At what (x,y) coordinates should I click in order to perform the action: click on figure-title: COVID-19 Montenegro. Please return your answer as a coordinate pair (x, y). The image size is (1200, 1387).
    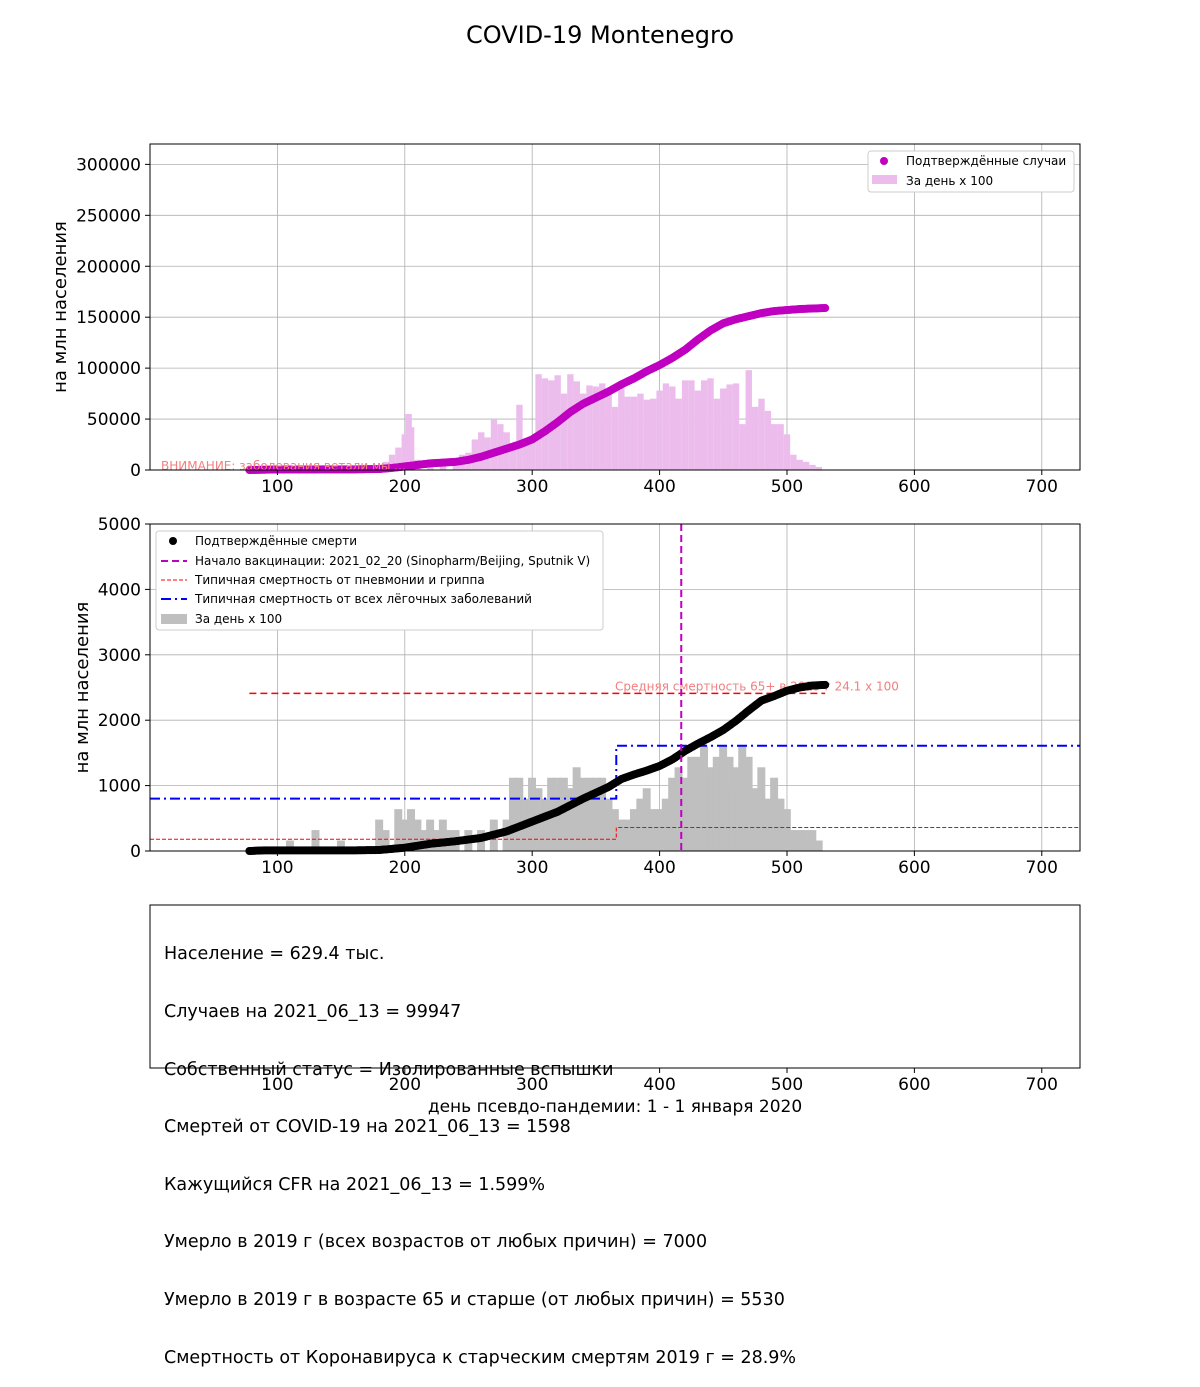
    Looking at the image, I should click on (600, 35).